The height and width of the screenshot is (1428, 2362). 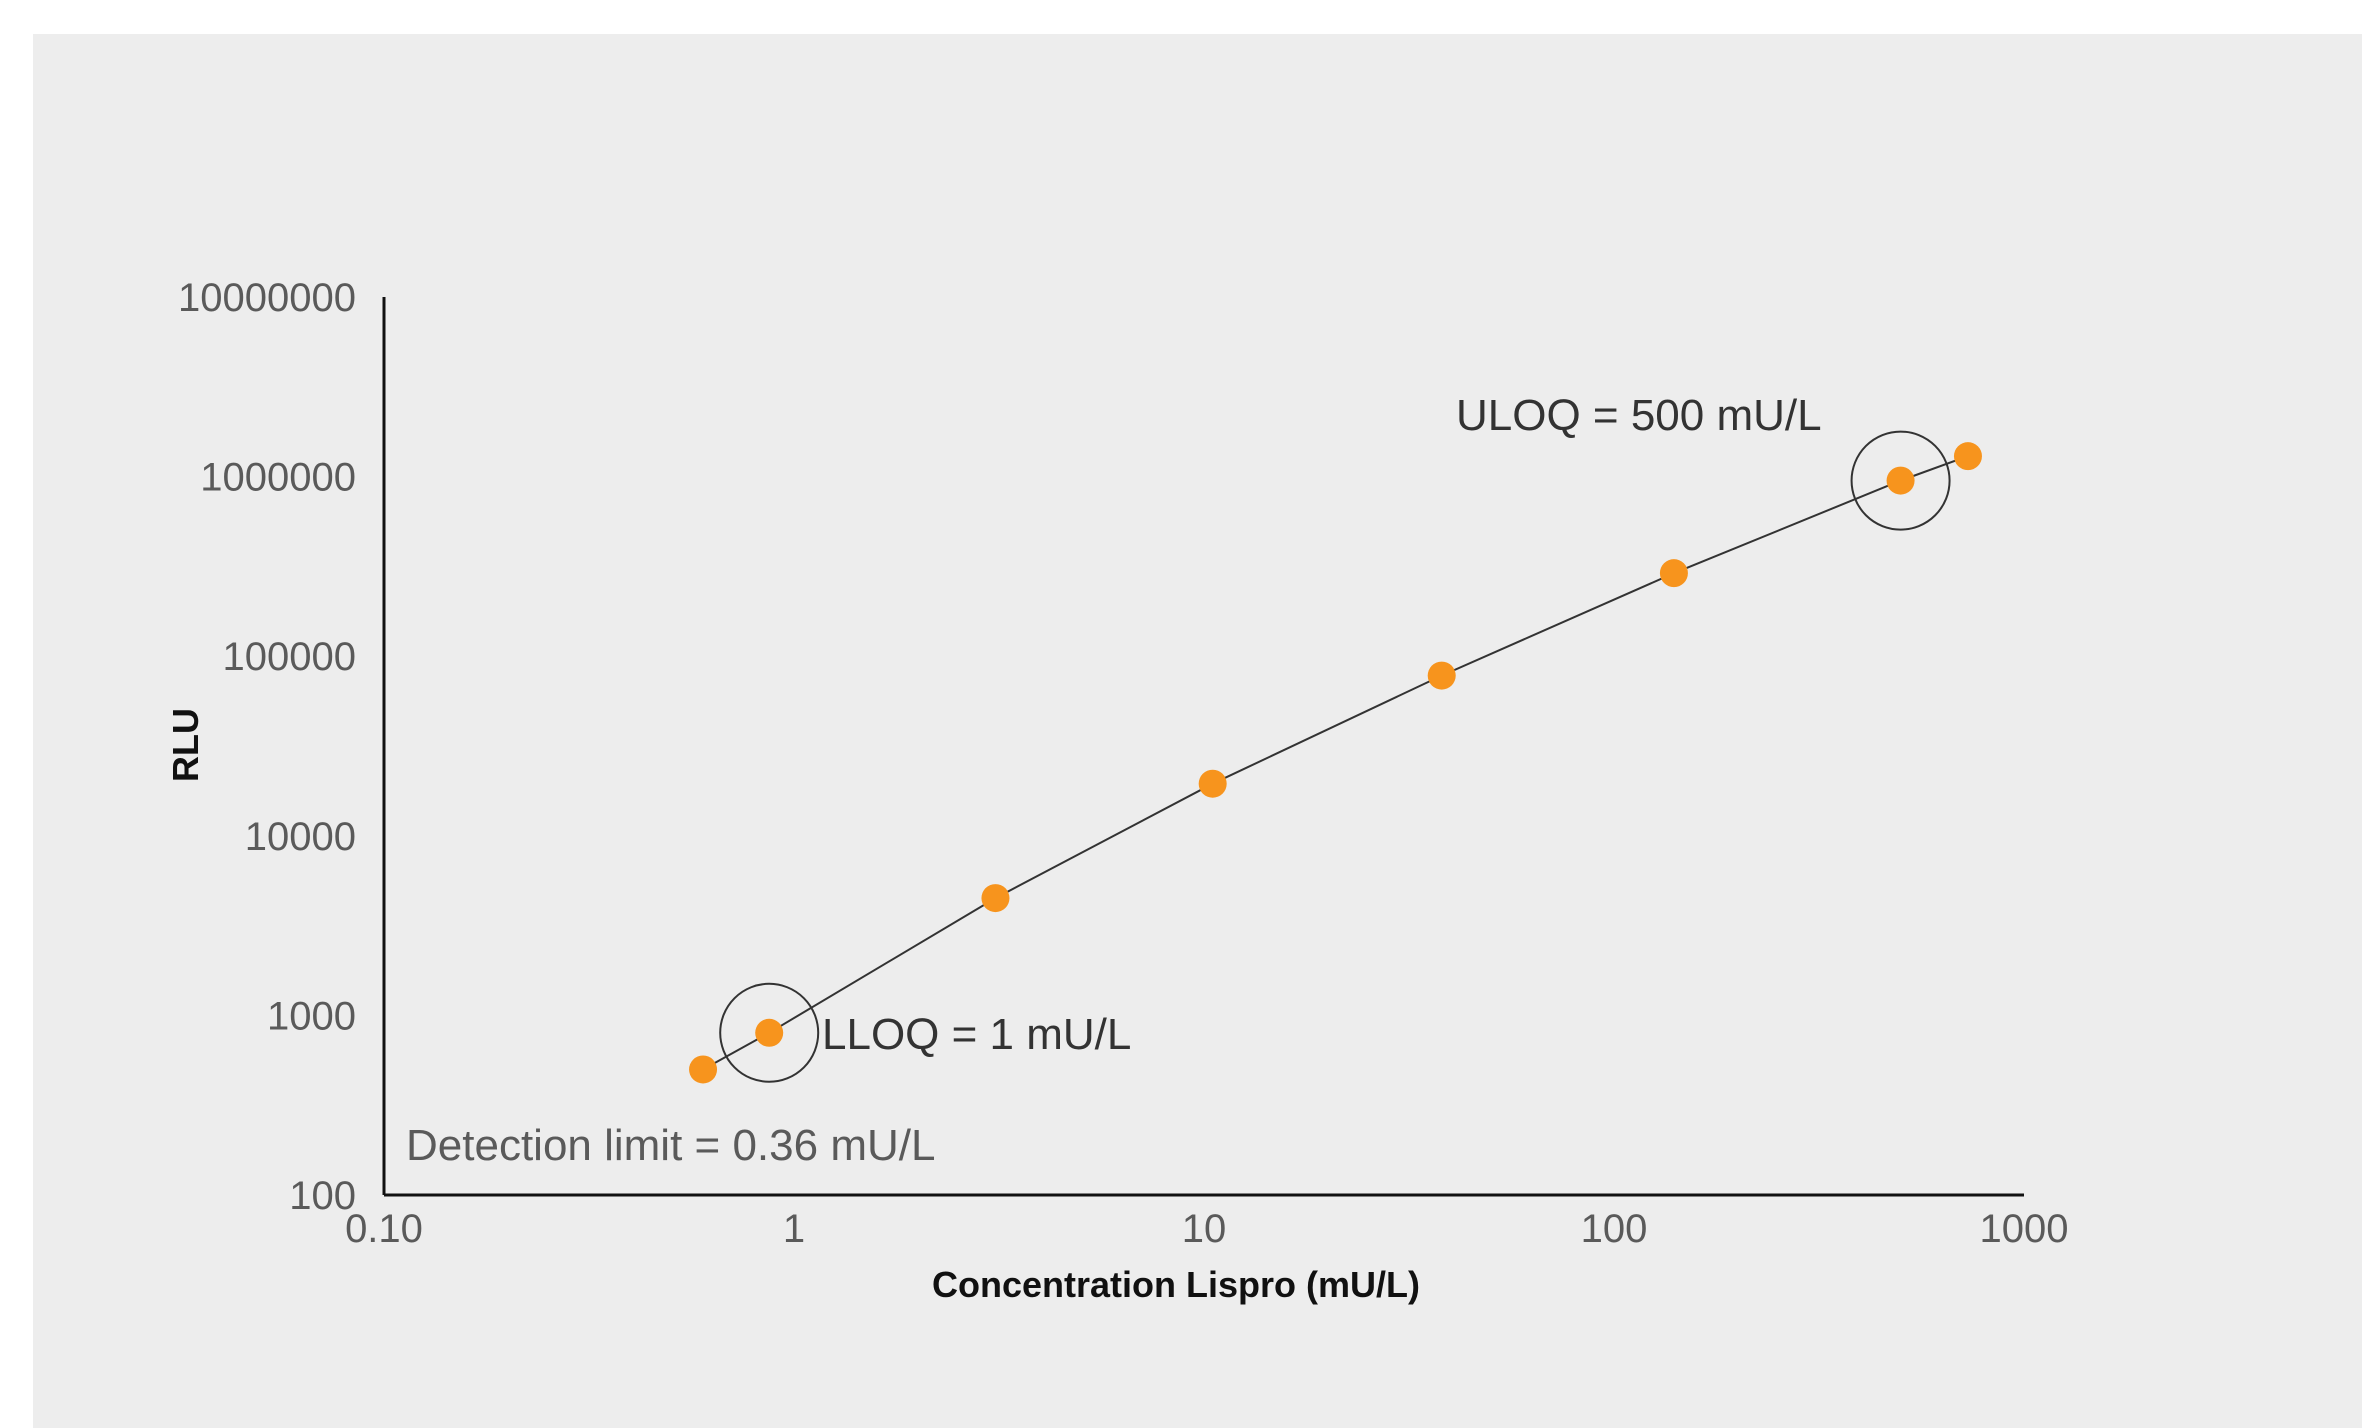 What do you see at coordinates (384, 1229) in the screenshot?
I see `x-tick-label: 0.10` at bounding box center [384, 1229].